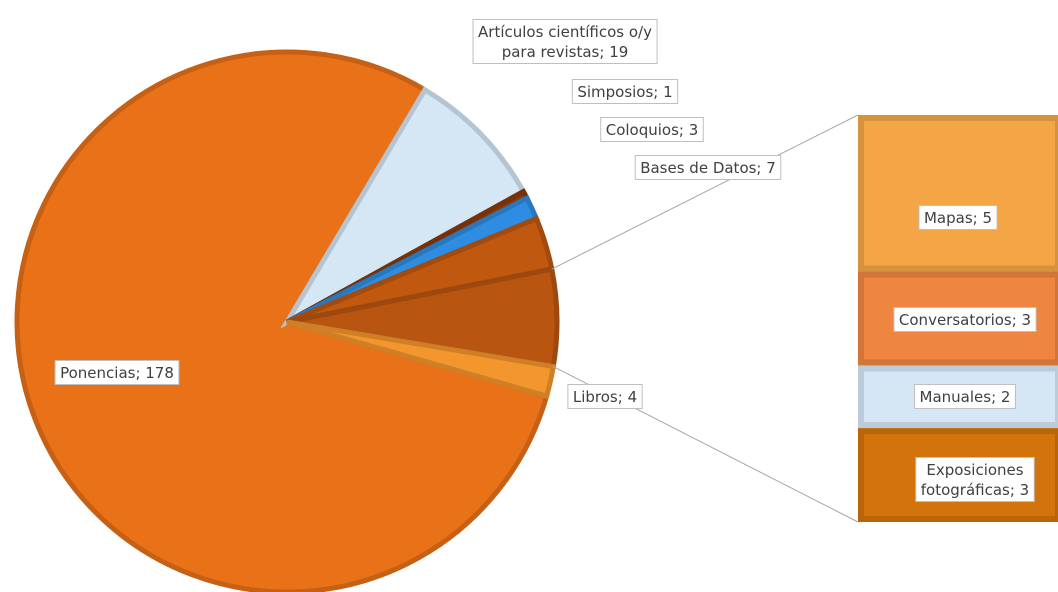 The image size is (1058, 592). Describe the element at coordinates (974, 470) in the screenshot. I see `label-line: Exposiciones` at that location.